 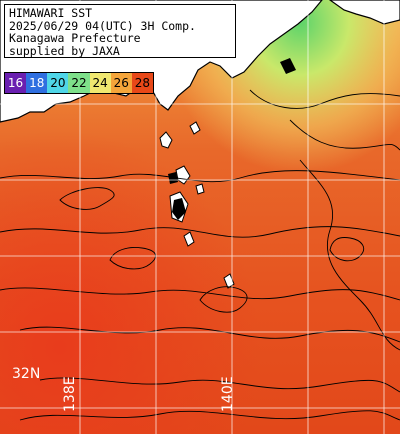 What do you see at coordinates (51, 13) in the screenshot?
I see `title-line-1: HIMAWARI SST` at bounding box center [51, 13].